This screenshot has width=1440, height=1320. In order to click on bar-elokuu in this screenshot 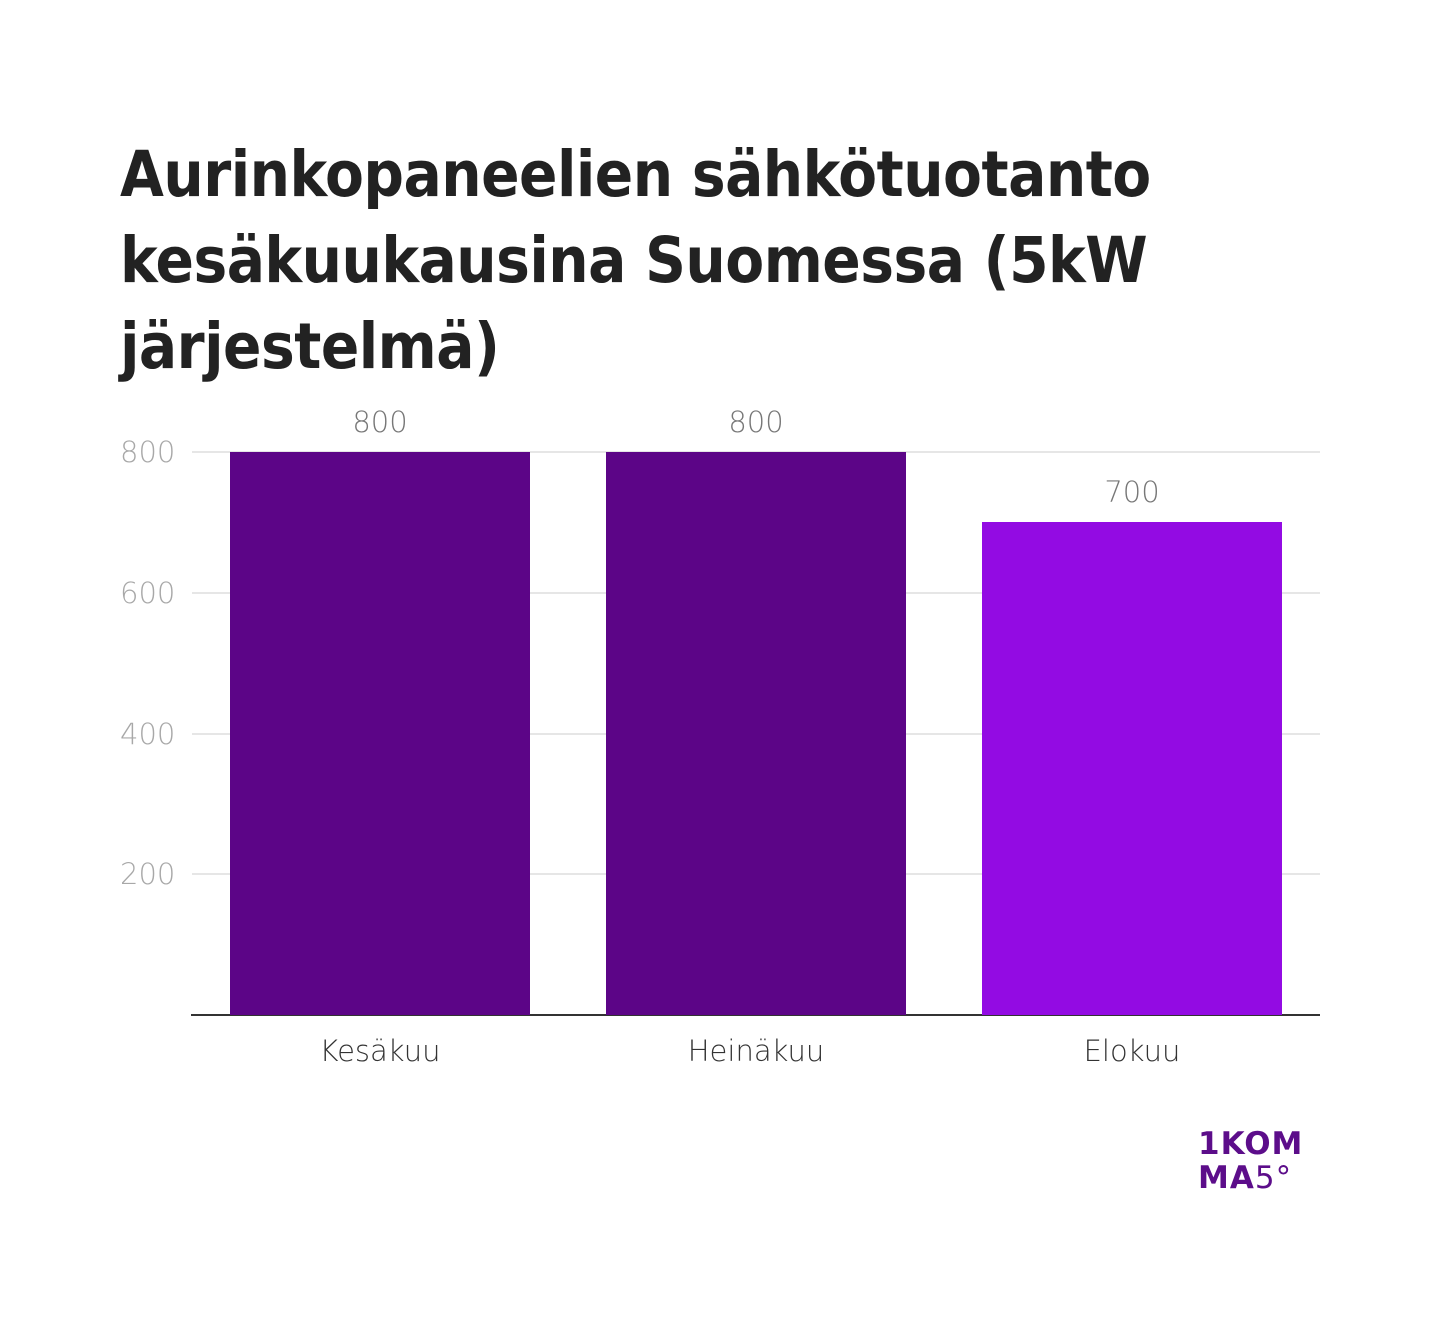, I will do `click(1132, 768)`.